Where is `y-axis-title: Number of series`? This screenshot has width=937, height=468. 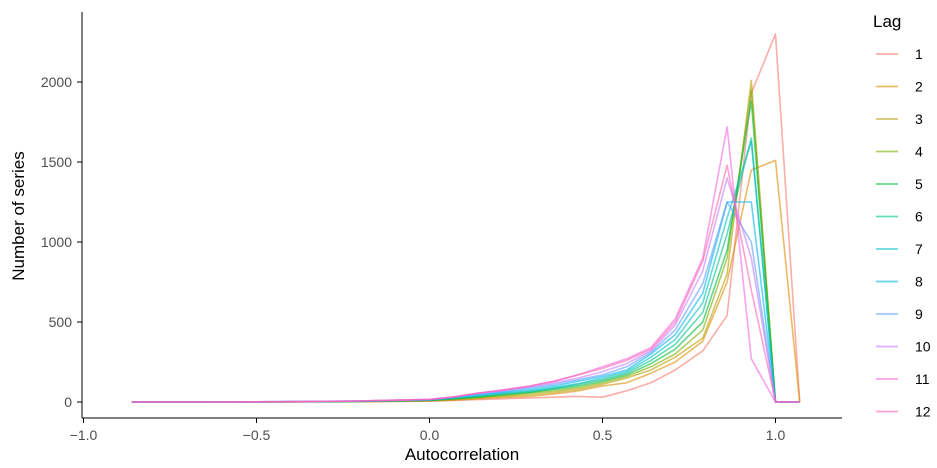 y-axis-title: Number of series is located at coordinates (18, 215).